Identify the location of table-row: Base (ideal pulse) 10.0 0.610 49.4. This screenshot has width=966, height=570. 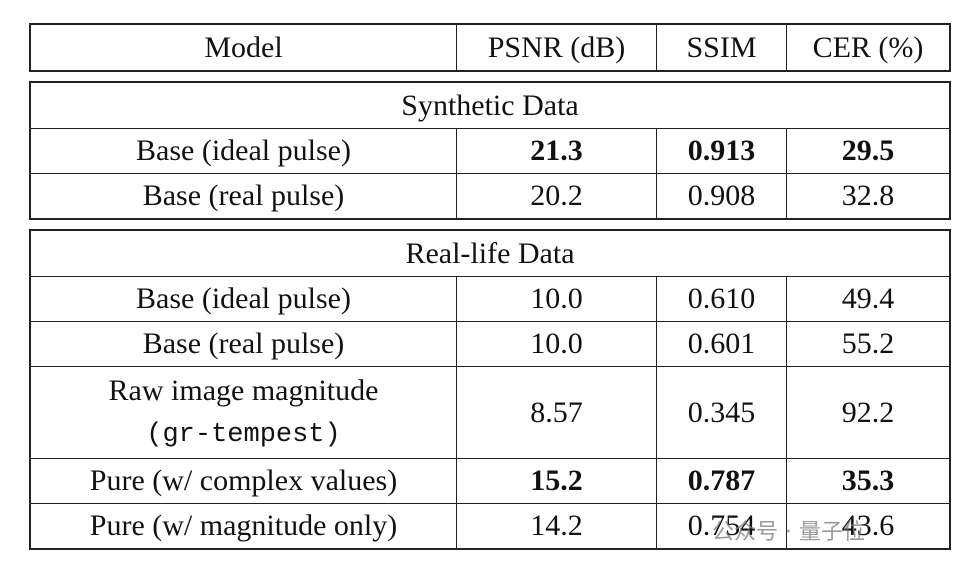
(490, 298).